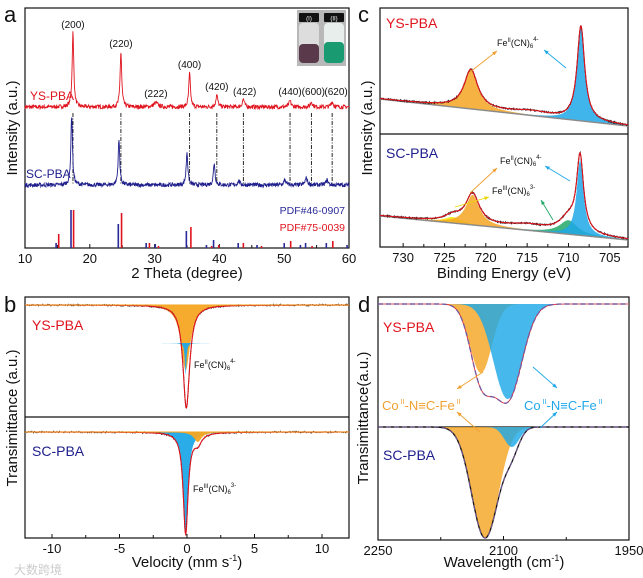 The image size is (643, 578). I want to click on panel-d-sample-ys: YS-PBA, so click(409, 327).